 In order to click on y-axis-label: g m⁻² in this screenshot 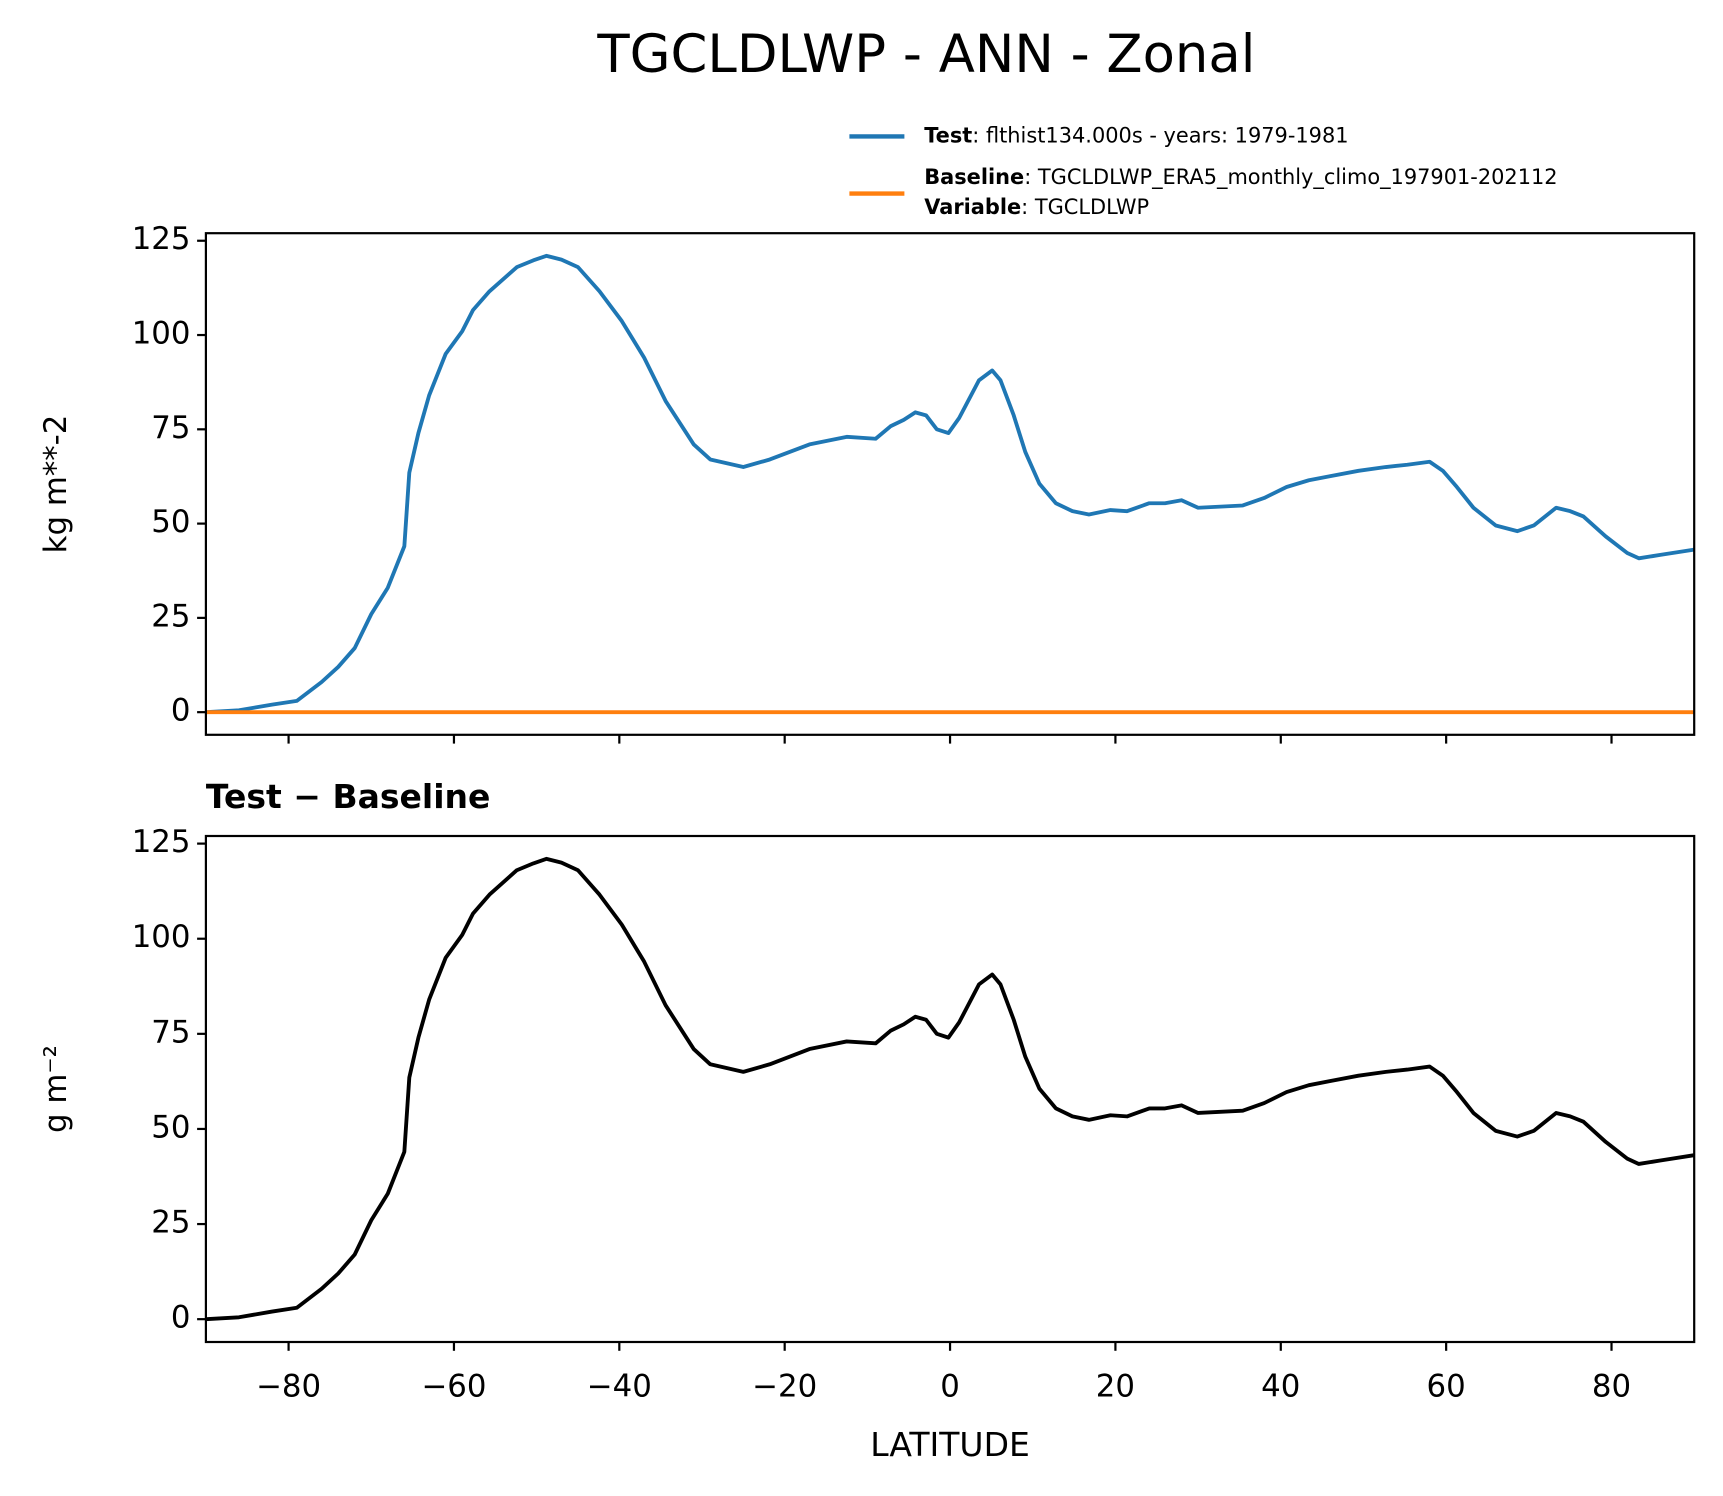, I will do `click(56, 1089)`.